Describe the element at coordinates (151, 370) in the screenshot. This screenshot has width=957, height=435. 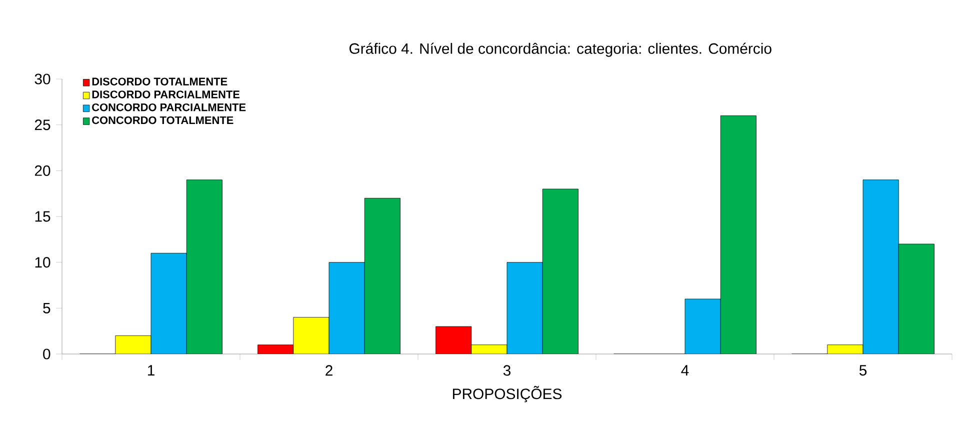
I see `x-tick-label: 1` at that location.